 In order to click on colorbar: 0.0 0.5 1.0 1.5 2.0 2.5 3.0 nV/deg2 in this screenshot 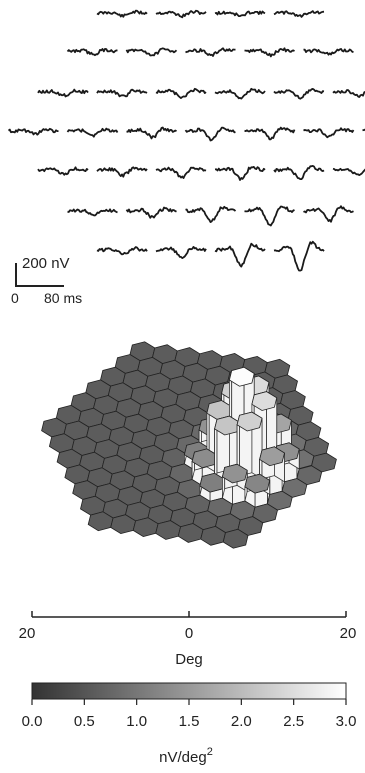, I will do `click(189, 724)`.